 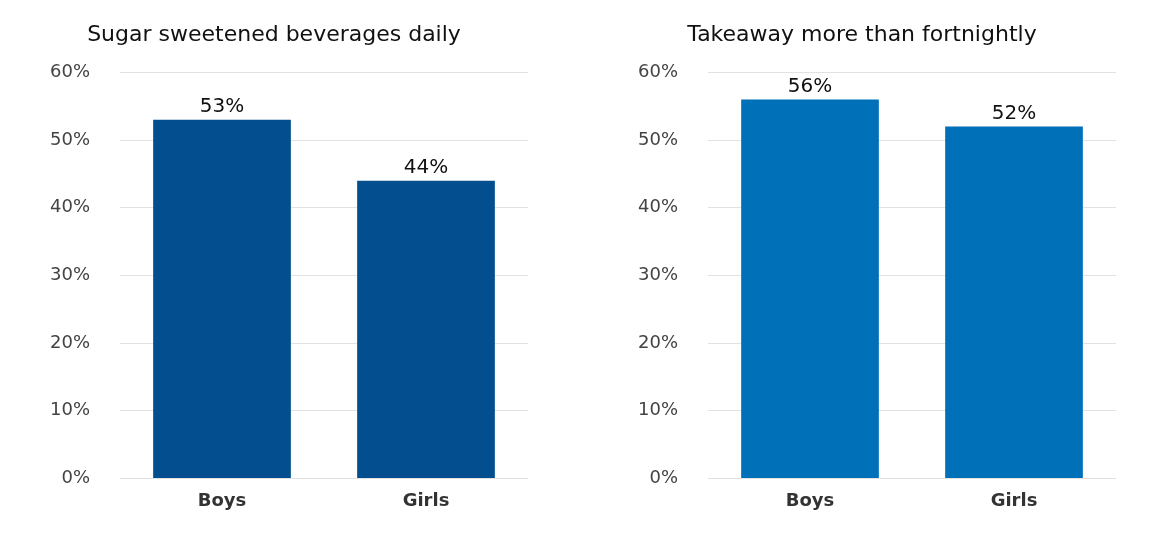 What do you see at coordinates (274, 33) in the screenshot?
I see `chart-title: Sugar sweetened beverages daily` at bounding box center [274, 33].